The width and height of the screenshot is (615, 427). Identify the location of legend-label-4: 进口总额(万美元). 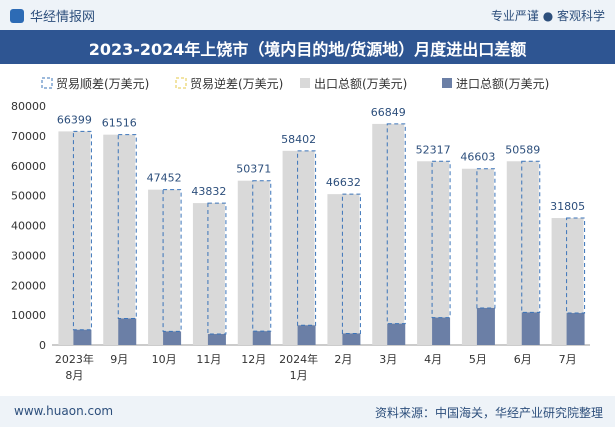
(502, 84).